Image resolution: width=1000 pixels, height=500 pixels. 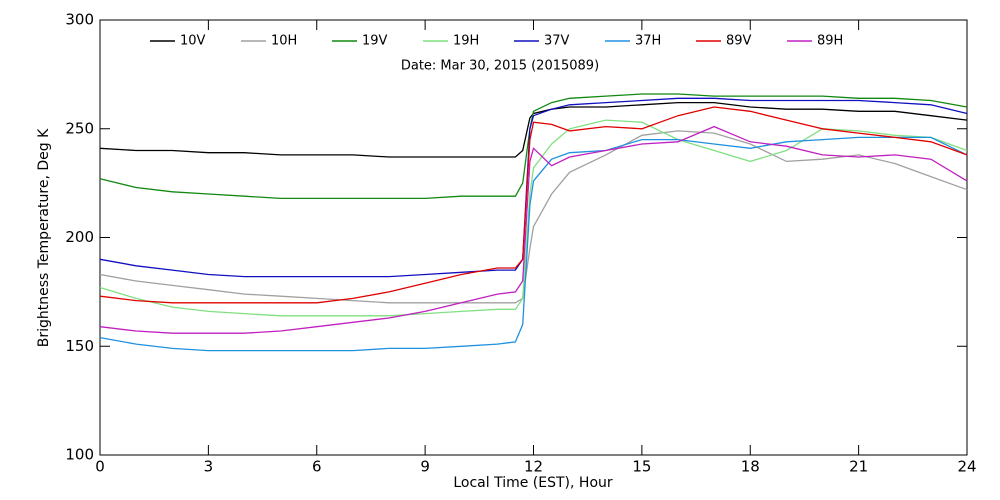 I want to click on x-tick-label: 3, so click(x=209, y=467).